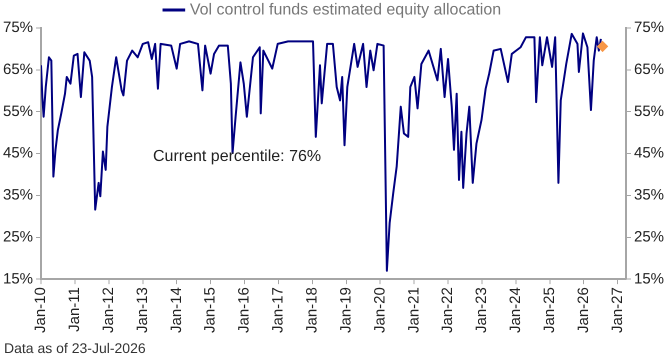  Describe the element at coordinates (210, 310) in the screenshot. I see `x-tick-label: Jan-15` at that location.